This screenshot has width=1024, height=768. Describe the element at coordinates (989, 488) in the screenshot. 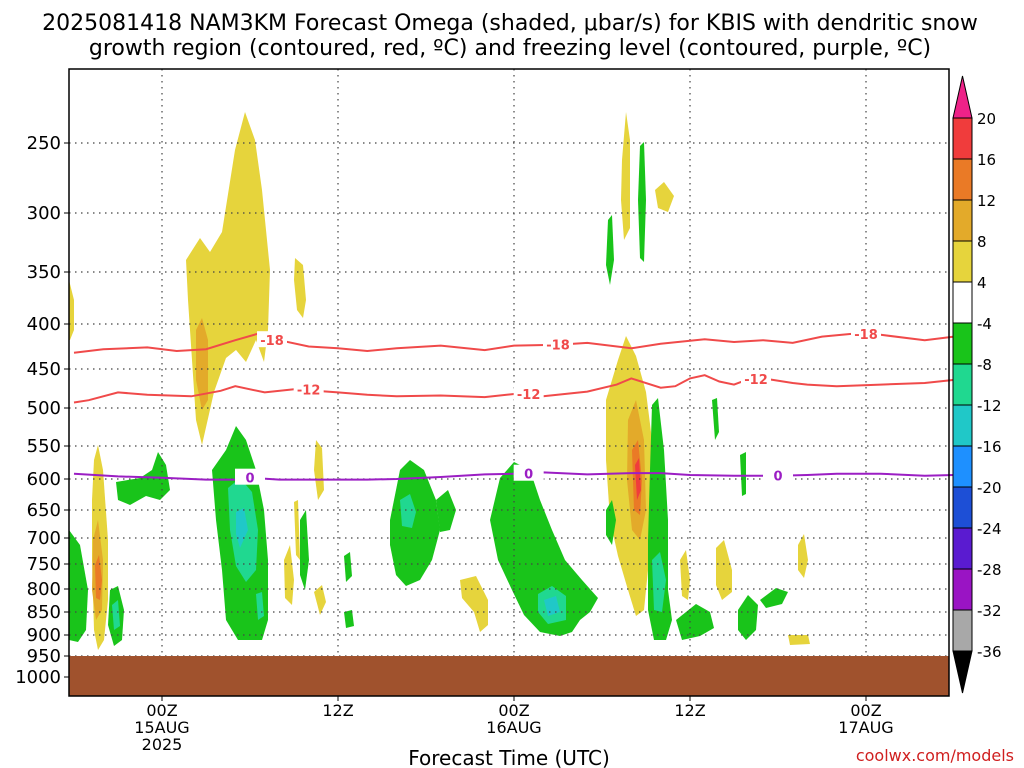

I see `colorbar-label: -20` at that location.